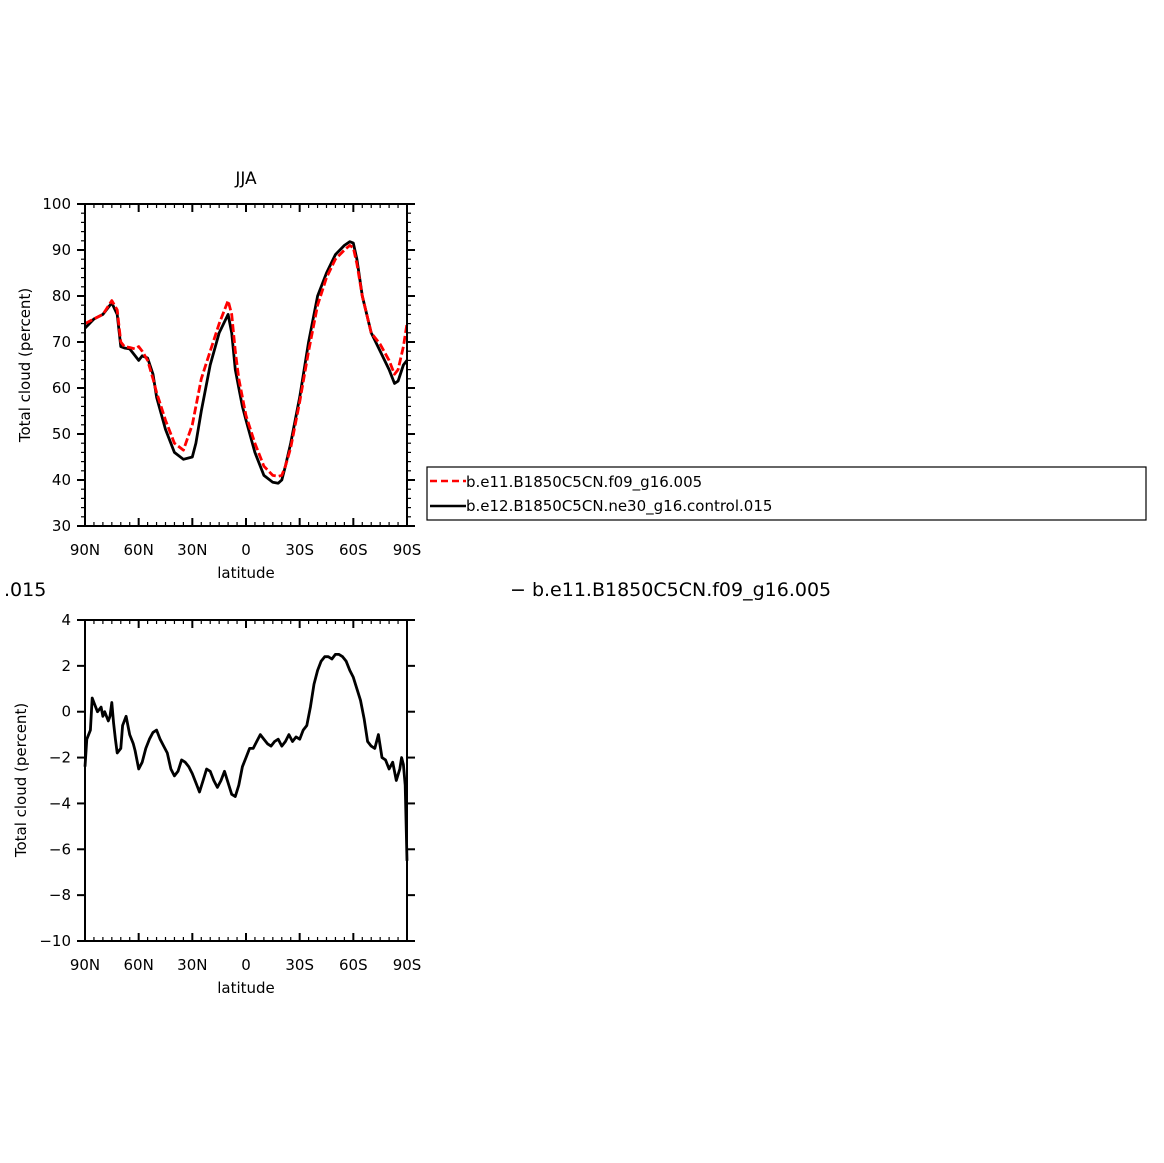 The height and width of the screenshot is (1163, 1164). I want to click on top-x-tick-label: 60S, so click(353, 550).